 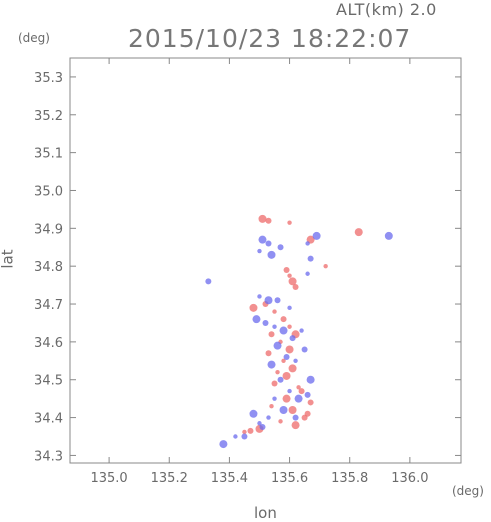 I want to click on x-tick-label: 135.2, so click(x=169, y=478).